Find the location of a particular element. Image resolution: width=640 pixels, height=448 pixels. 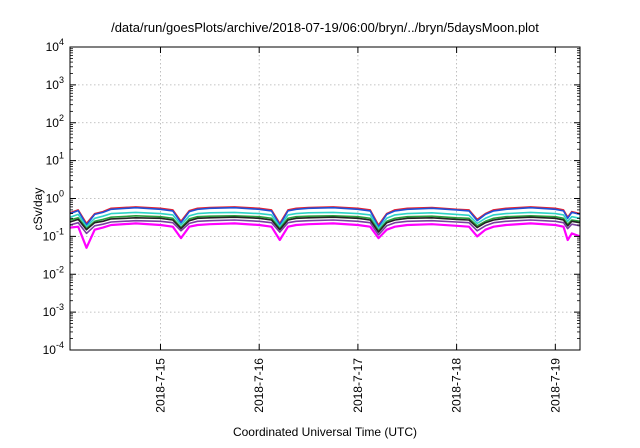

x-tick-label: 2018-7-15 is located at coordinates (160, 385).